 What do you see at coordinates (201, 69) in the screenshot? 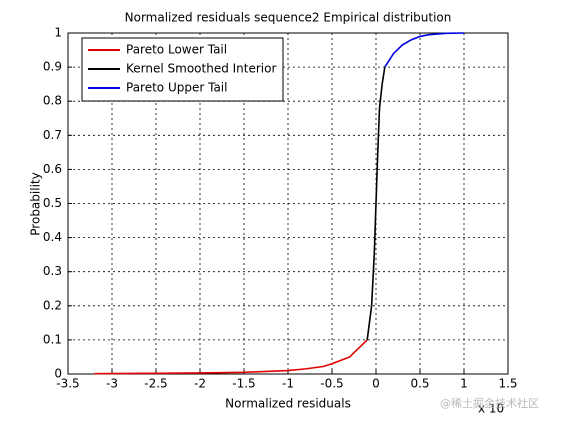
I see `legend-label: Kernel Smoothed Interior` at bounding box center [201, 69].